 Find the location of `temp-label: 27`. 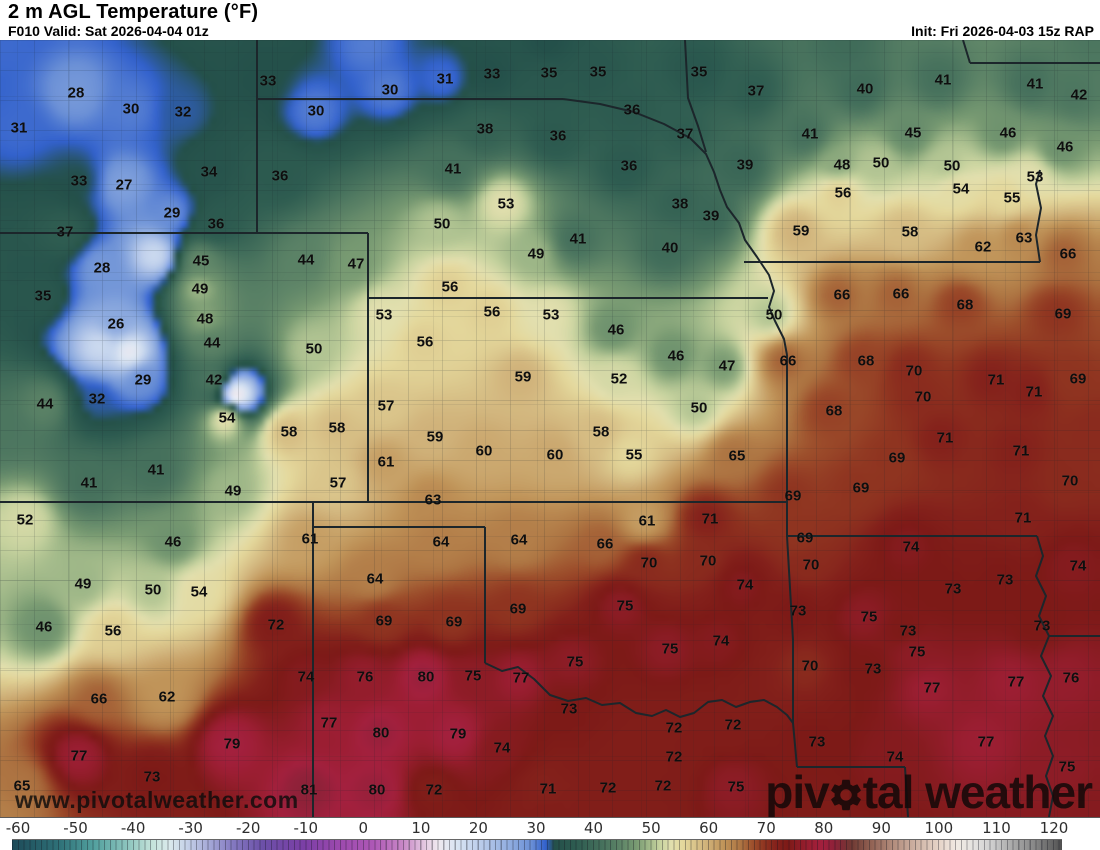

temp-label: 27 is located at coordinates (124, 185).